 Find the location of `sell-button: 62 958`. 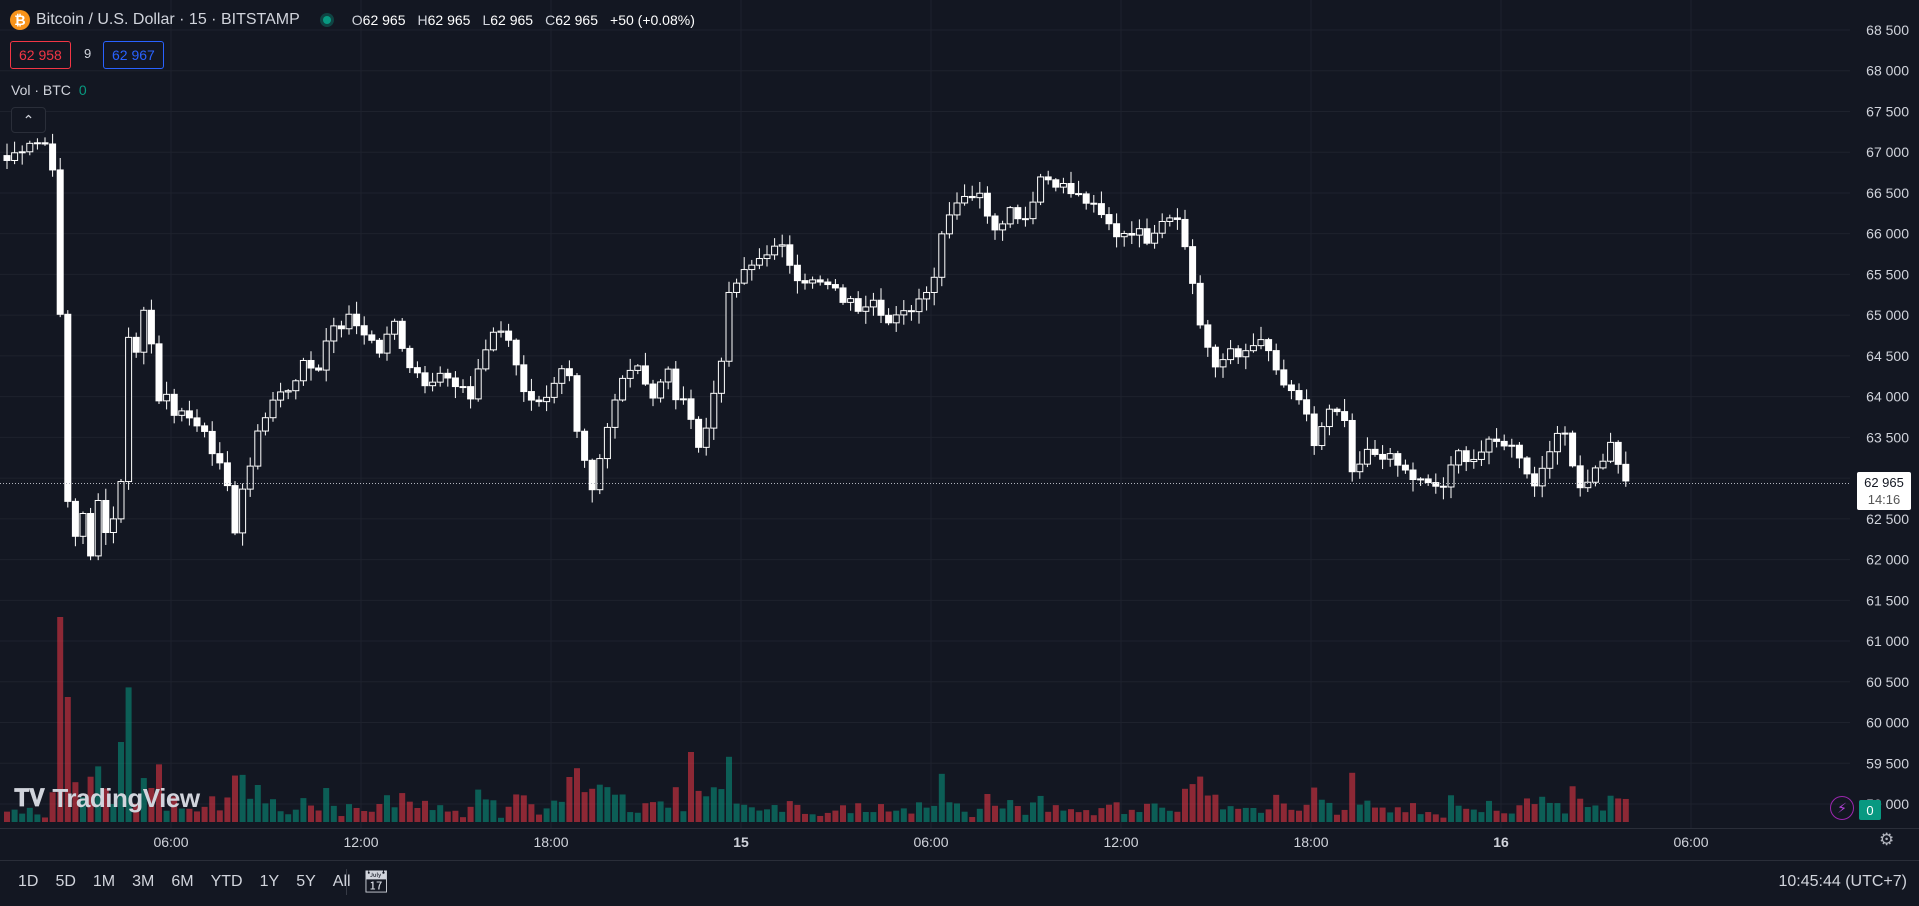

sell-button: 62 958 is located at coordinates (40, 55).